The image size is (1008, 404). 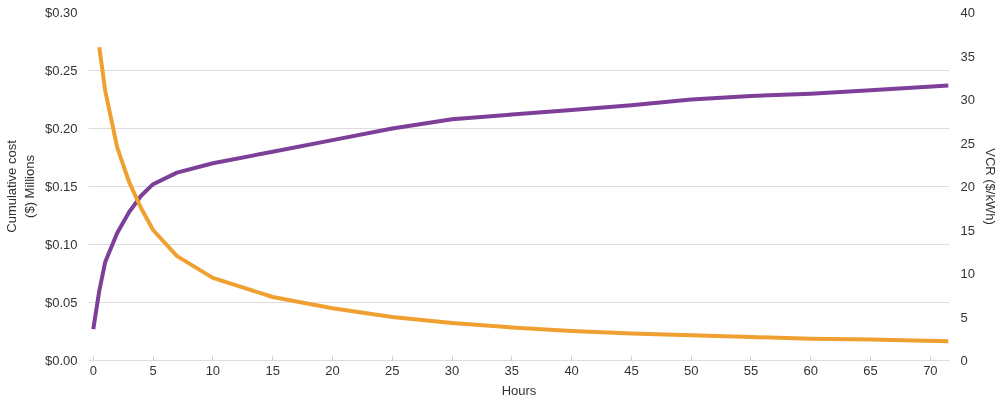 What do you see at coordinates (452, 370) in the screenshot?
I see `x-tick-label: 30` at bounding box center [452, 370].